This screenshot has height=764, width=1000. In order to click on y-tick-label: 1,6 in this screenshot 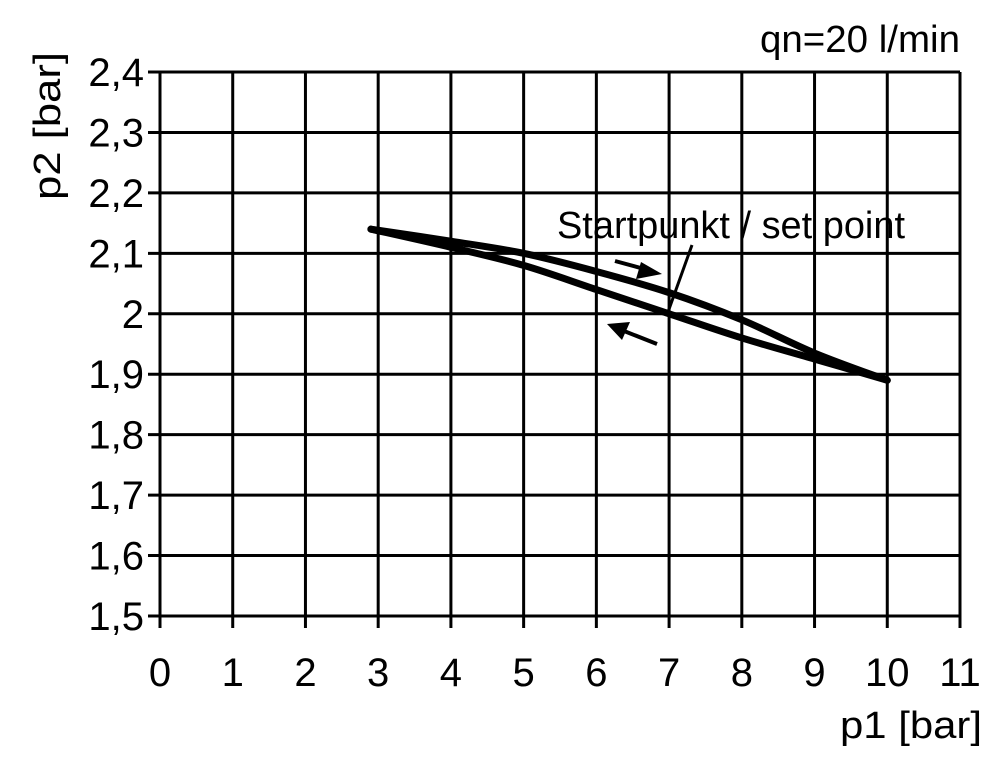, I will do `click(116, 557)`.